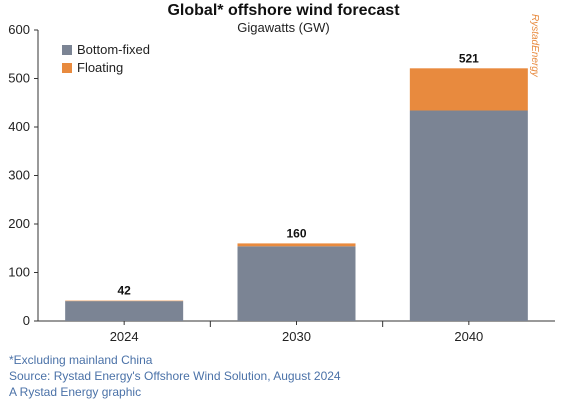  What do you see at coordinates (468, 215) in the screenshot?
I see `bar-bottom-fixed-2040` at bounding box center [468, 215].